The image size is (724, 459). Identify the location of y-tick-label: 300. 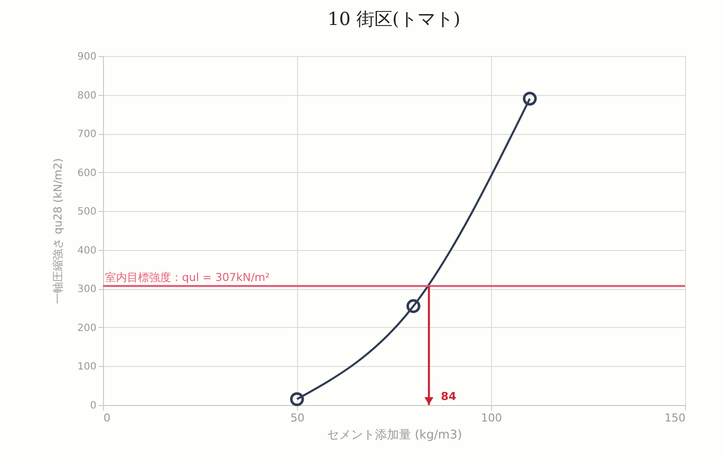
(86, 290).